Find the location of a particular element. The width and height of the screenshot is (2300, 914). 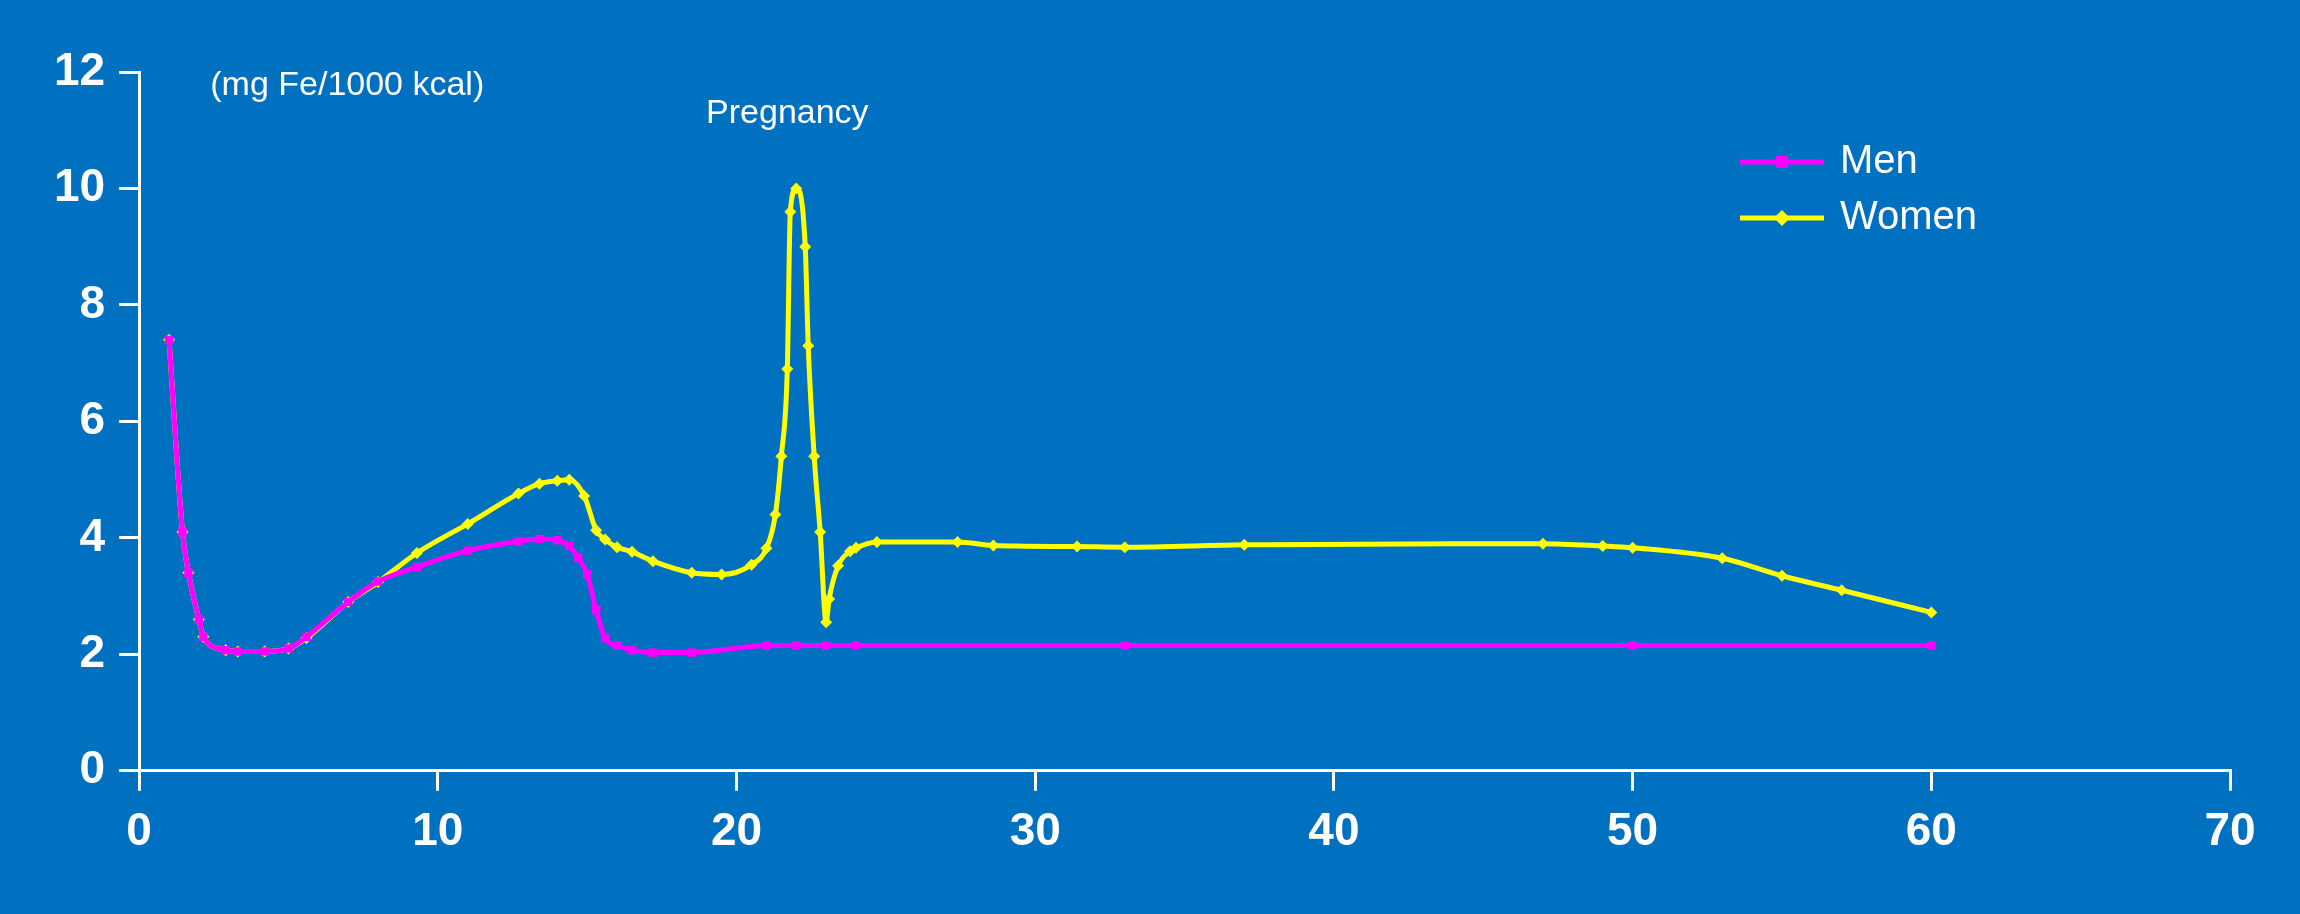

x-tick-label: 60 is located at coordinates (1931, 829).